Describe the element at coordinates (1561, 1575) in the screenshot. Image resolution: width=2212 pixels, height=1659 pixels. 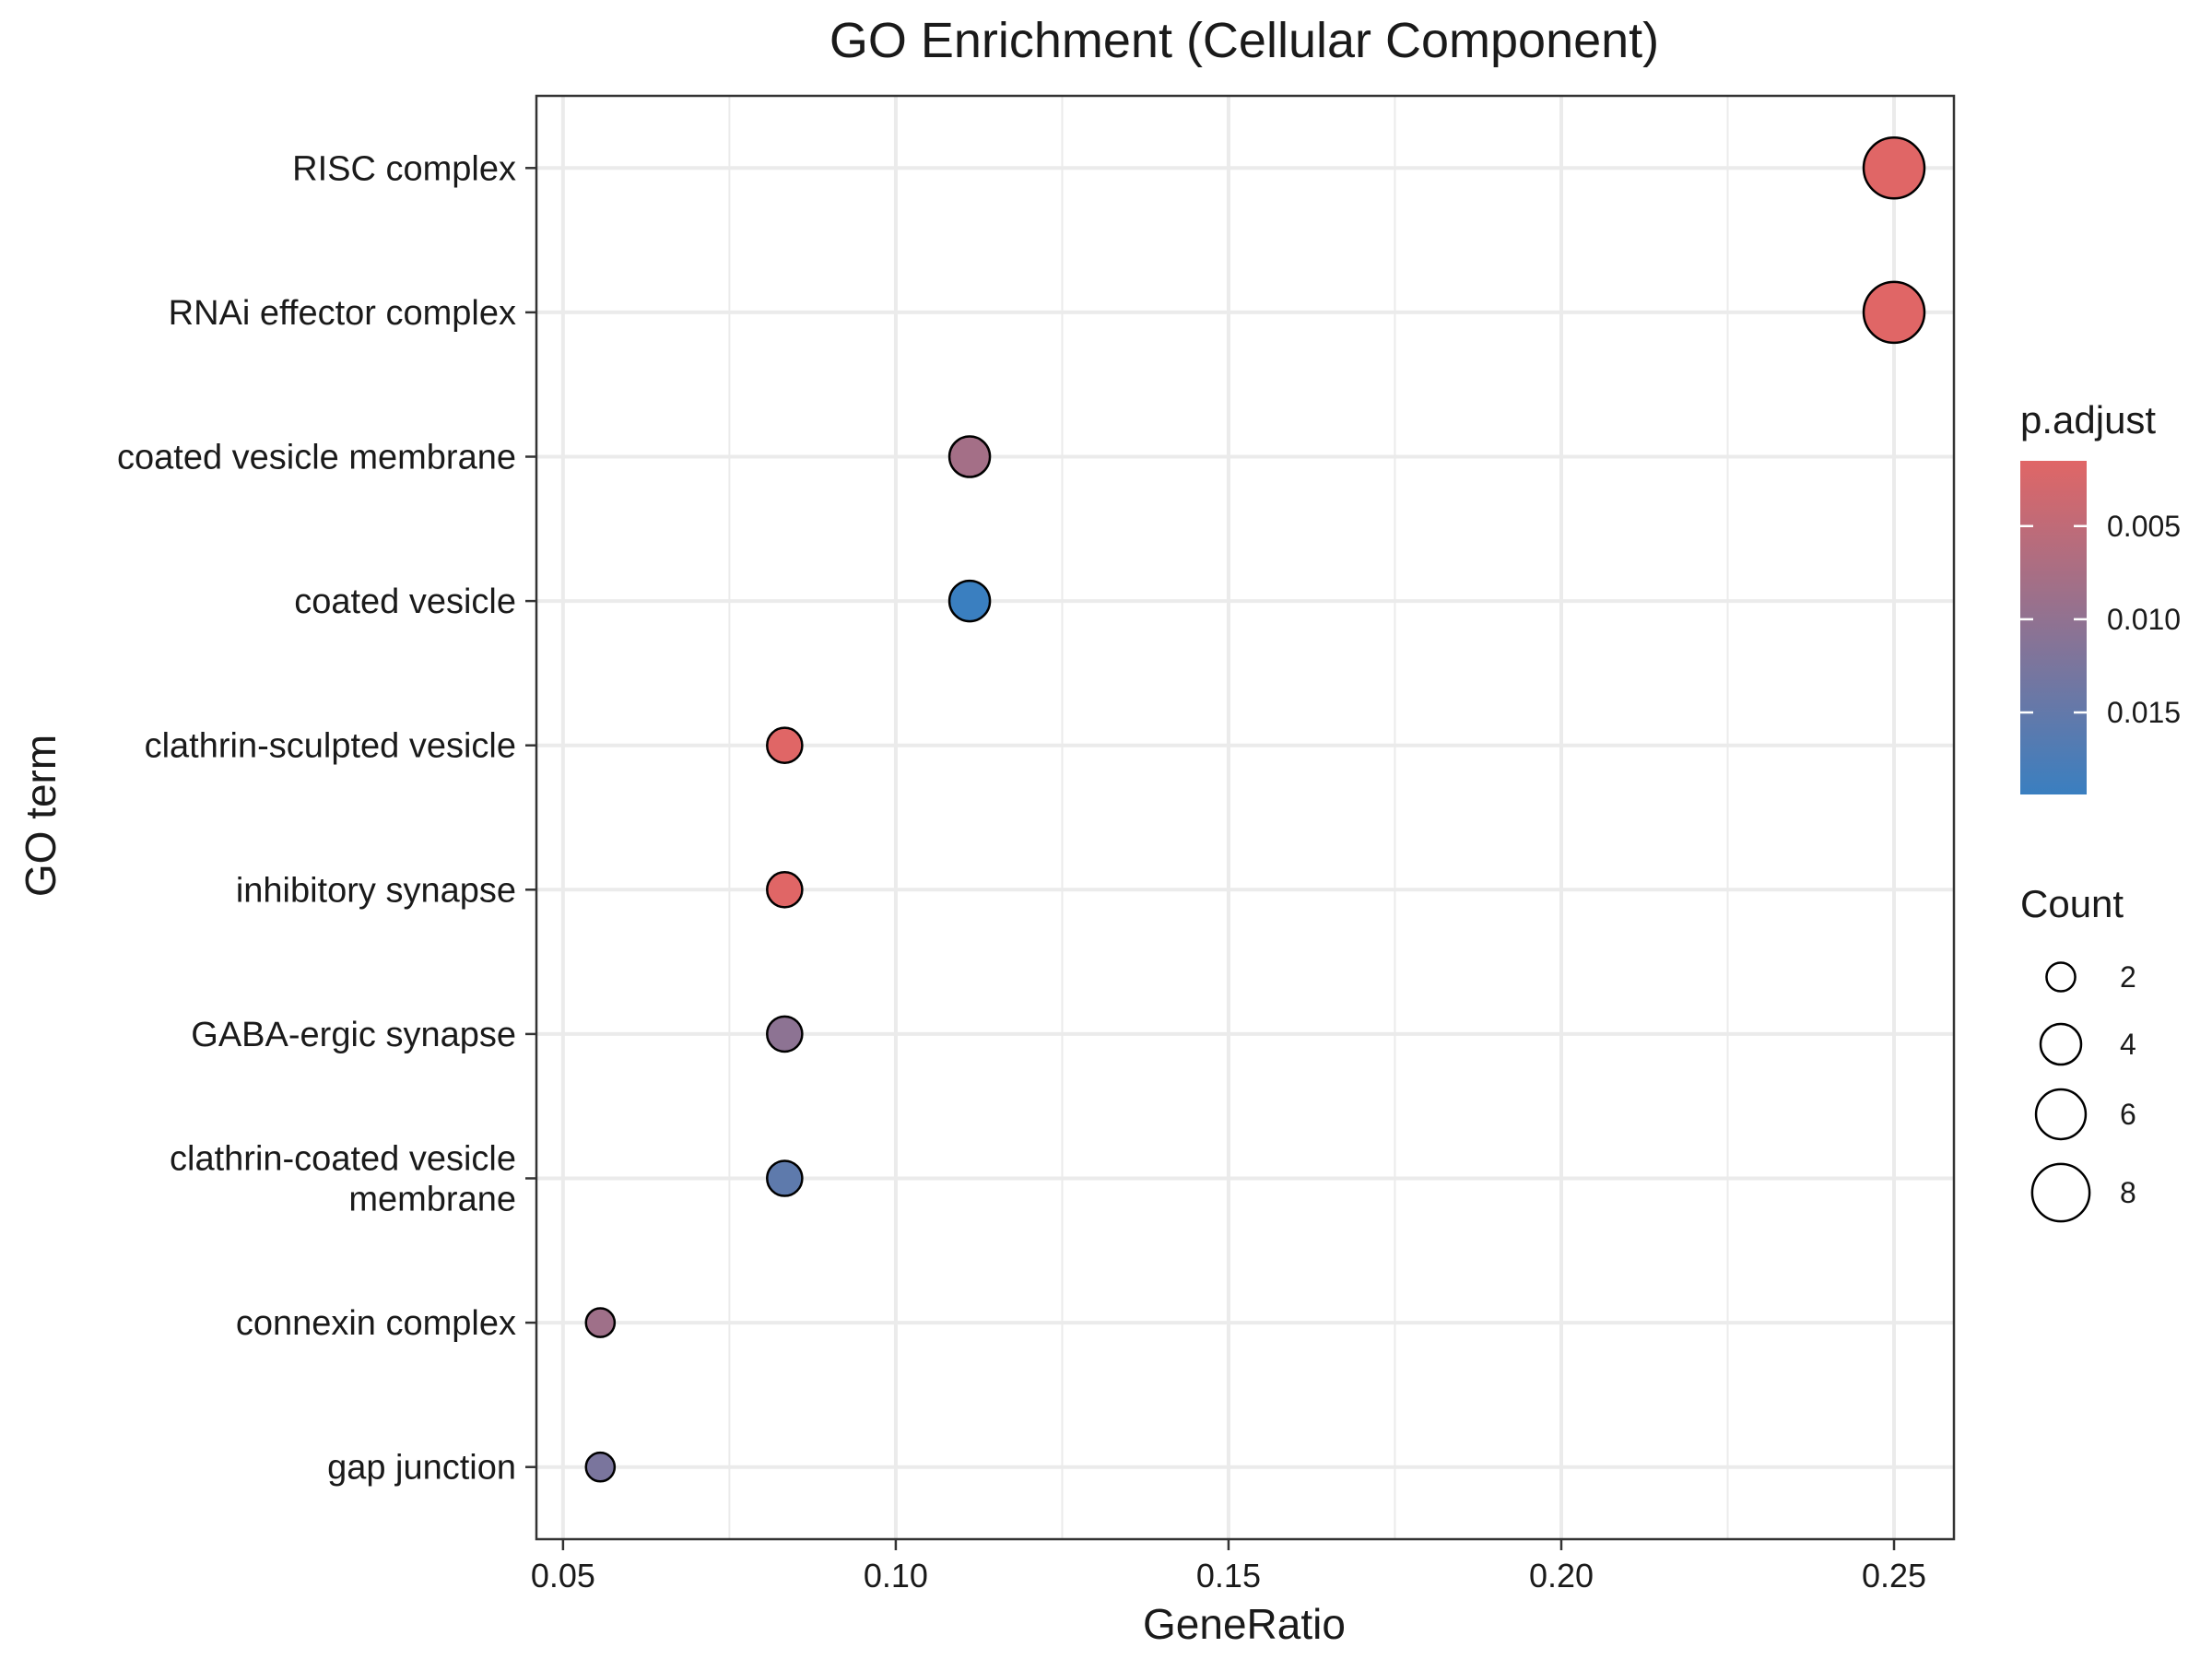
I see `x-tick-label: 0.20` at that location.